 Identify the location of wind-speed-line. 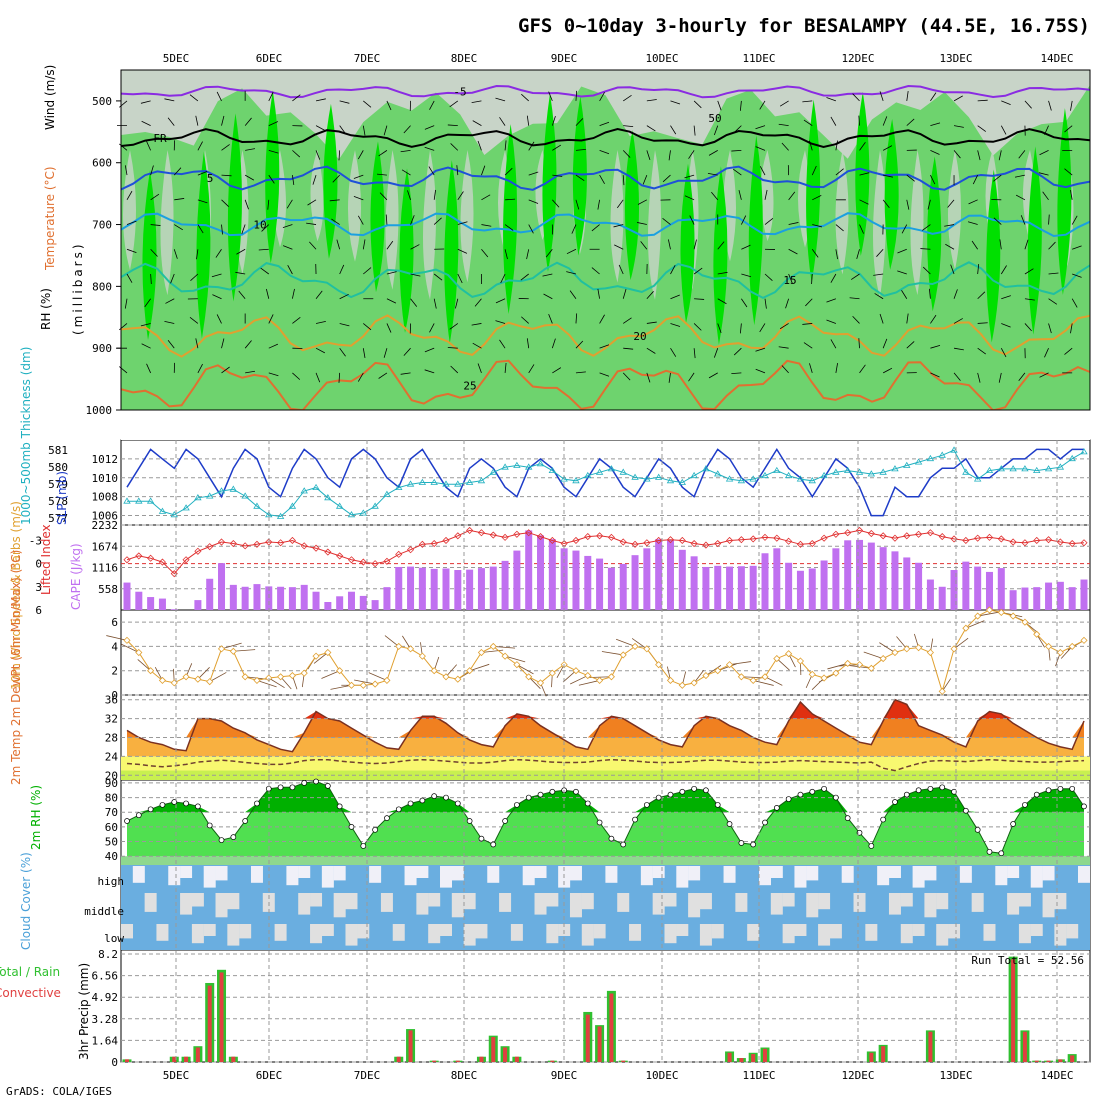
(605, 651).